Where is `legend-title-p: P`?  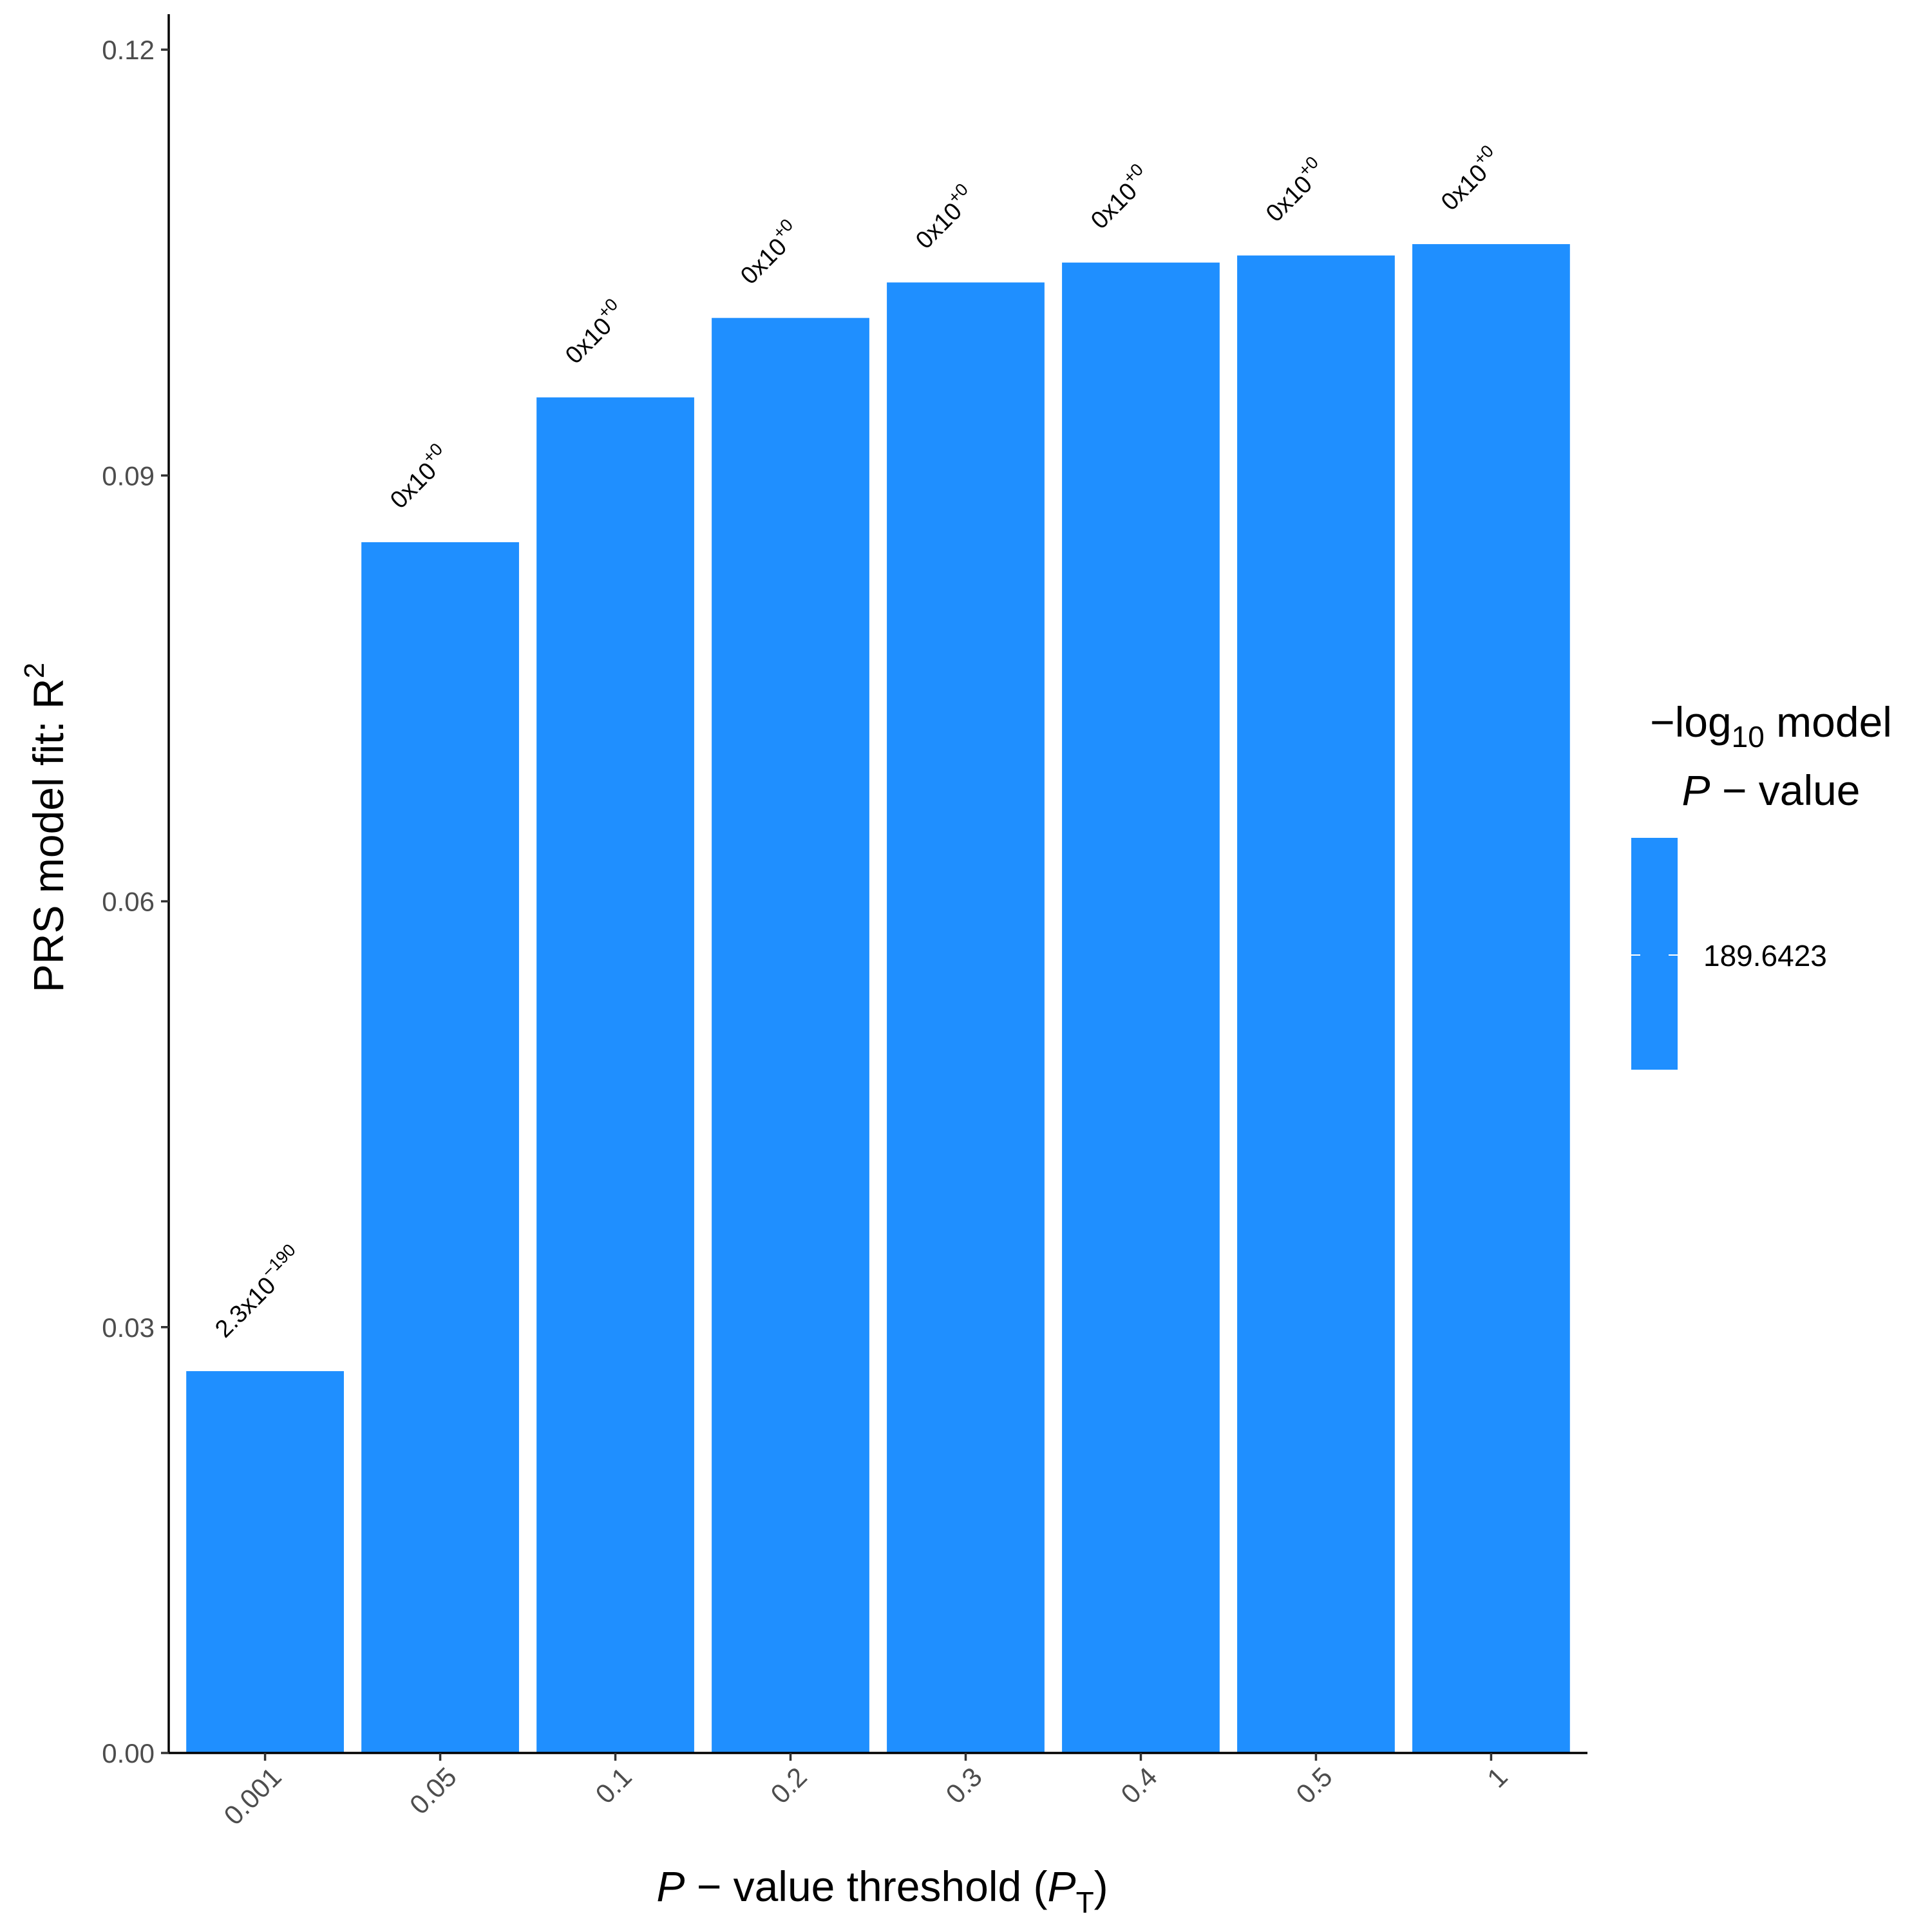 legend-title-p: P is located at coordinates (1696, 790).